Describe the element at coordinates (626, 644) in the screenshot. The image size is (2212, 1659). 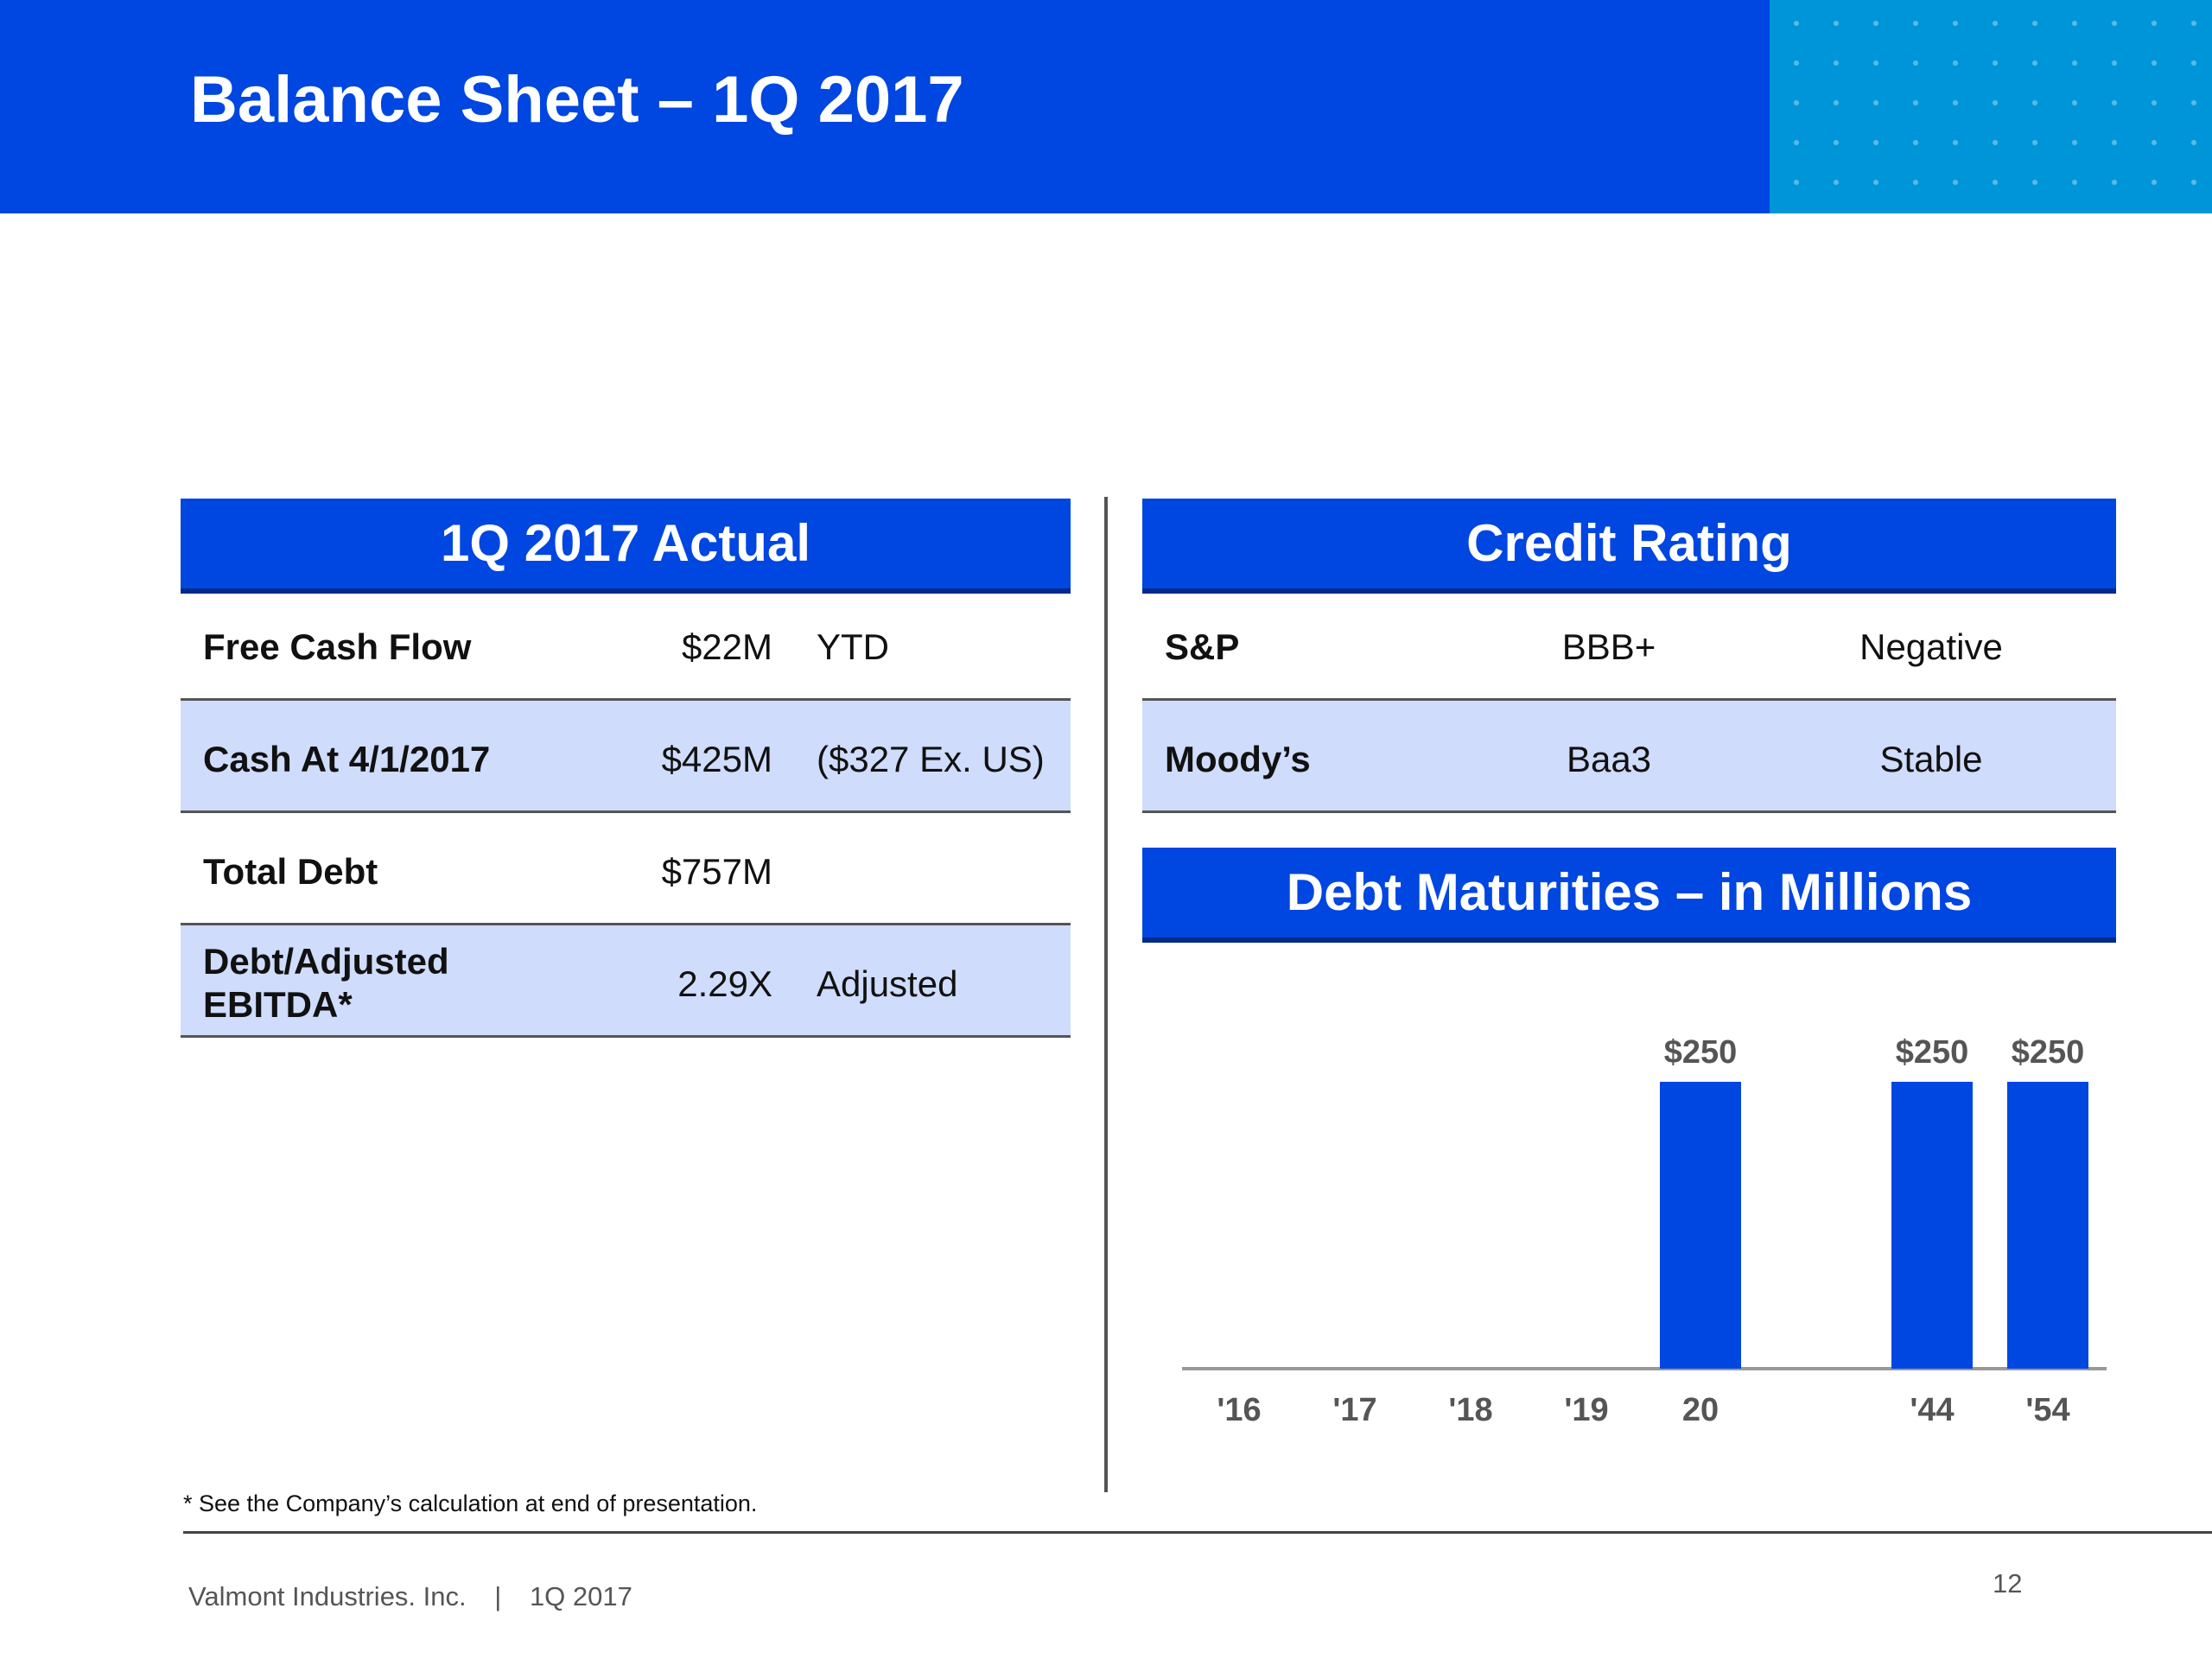
I see `table-row: Free Cash Flow $22M YTD` at that location.